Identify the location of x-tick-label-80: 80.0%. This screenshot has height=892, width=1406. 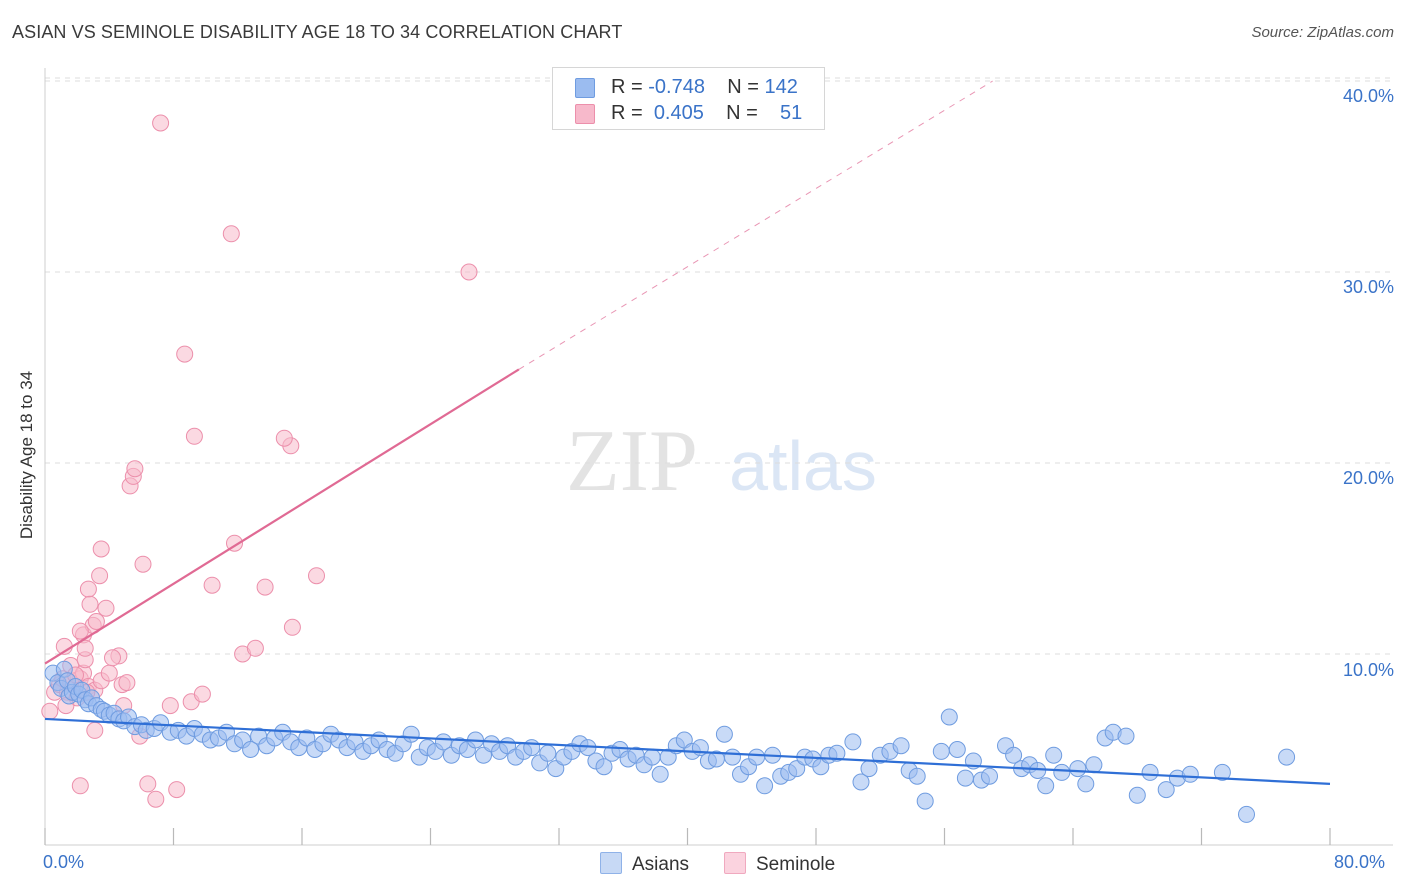
(1360, 862).